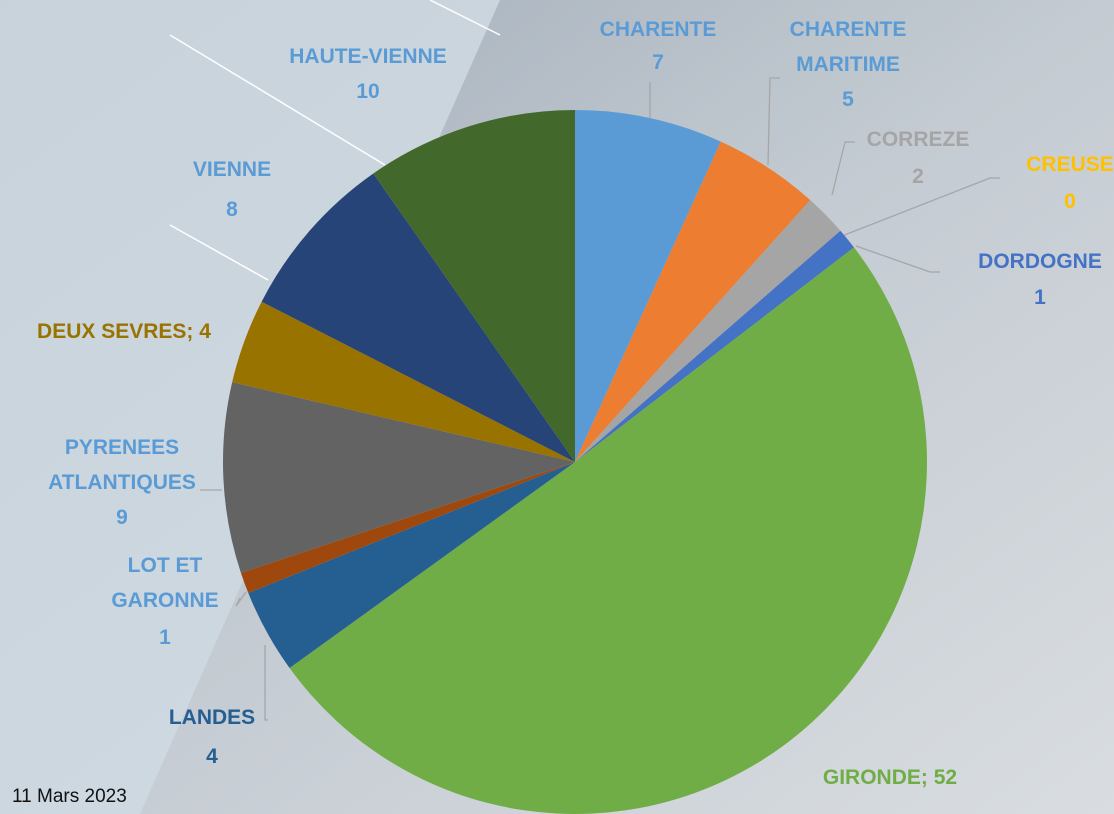  Describe the element at coordinates (658, 62) in the screenshot. I see `data-label: 7` at that location.